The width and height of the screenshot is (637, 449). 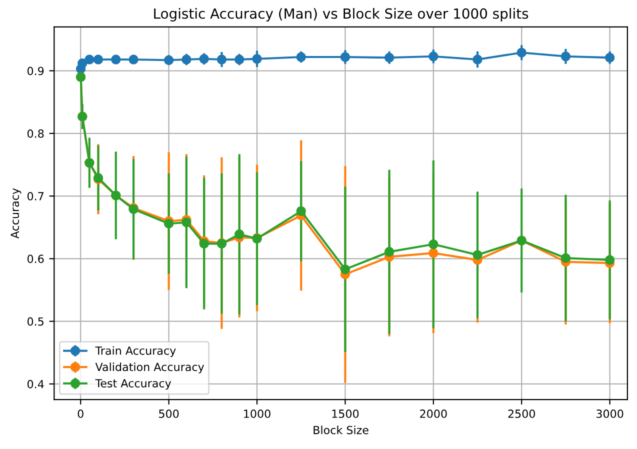 I want to click on y-tick-label: 0.8, so click(x=35, y=133).